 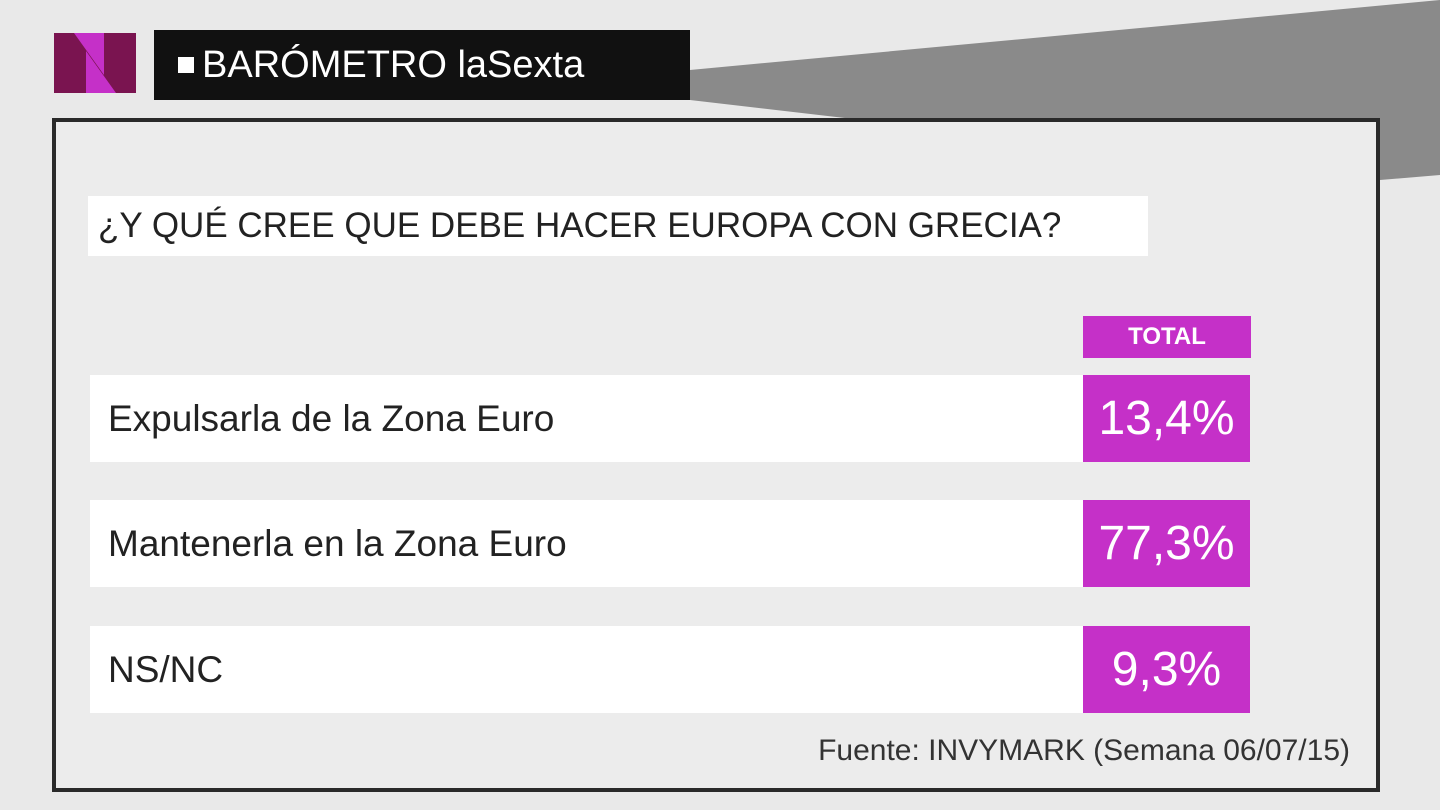 I want to click on row-label: Mantenerla en la Zona Euro, so click(x=586, y=543).